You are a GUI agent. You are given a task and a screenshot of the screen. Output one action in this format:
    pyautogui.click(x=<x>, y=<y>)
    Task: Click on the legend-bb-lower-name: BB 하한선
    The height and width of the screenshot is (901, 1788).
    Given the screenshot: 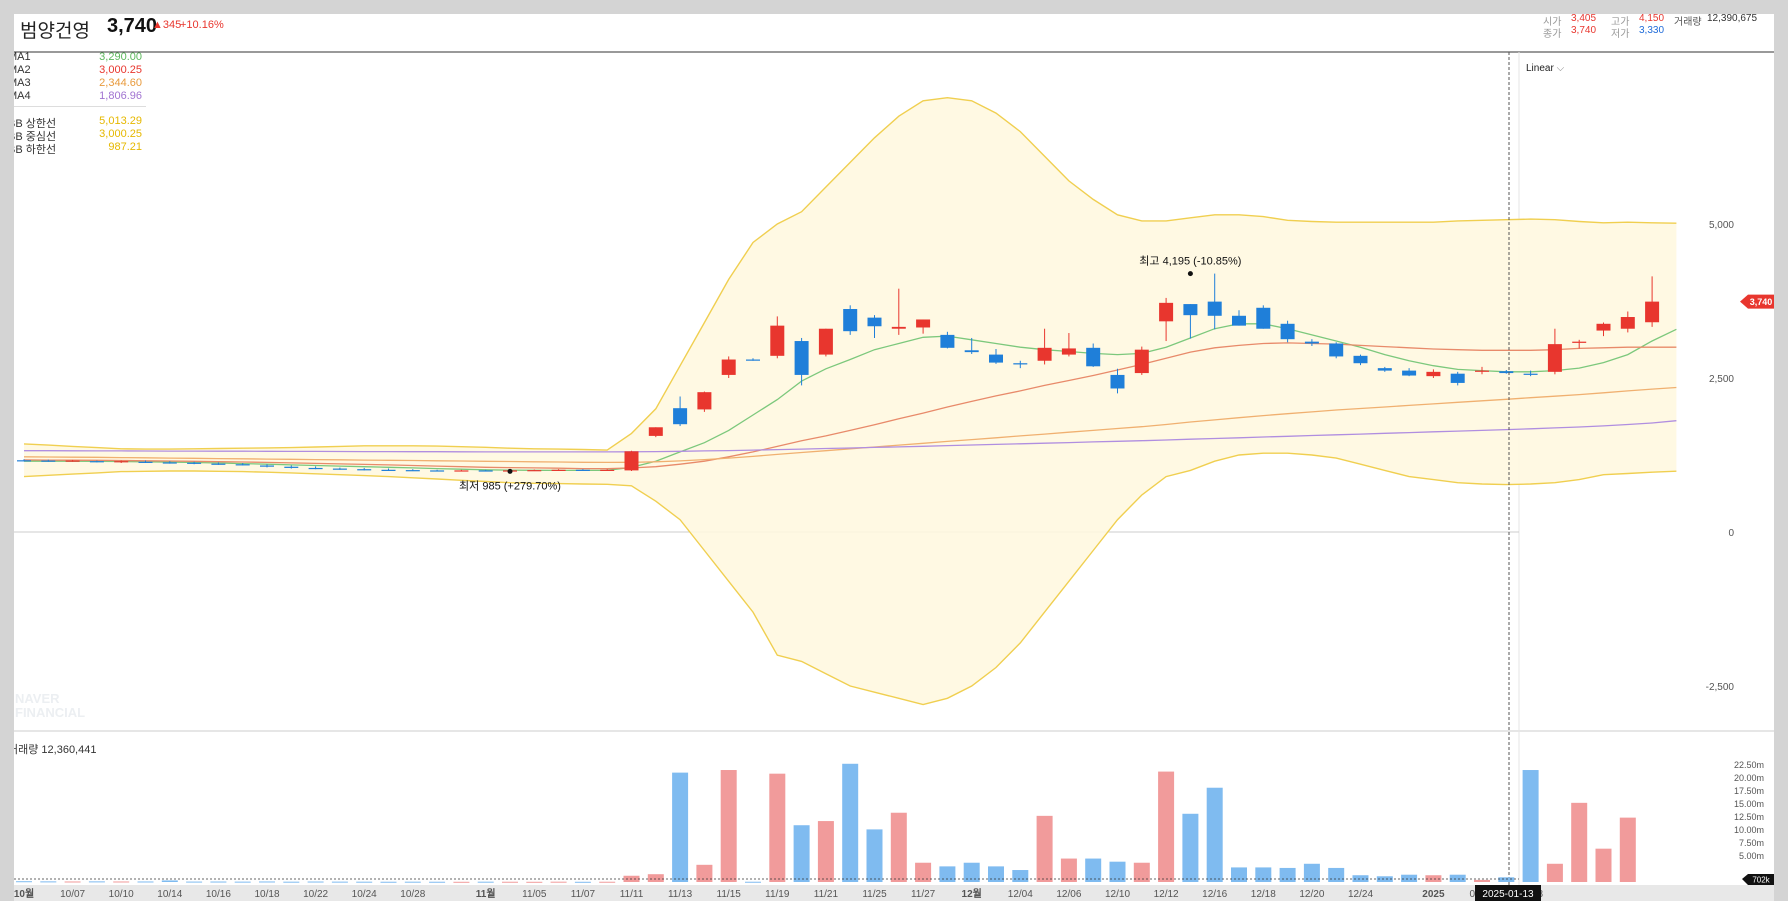 What is the action you would take?
    pyautogui.click(x=35, y=150)
    